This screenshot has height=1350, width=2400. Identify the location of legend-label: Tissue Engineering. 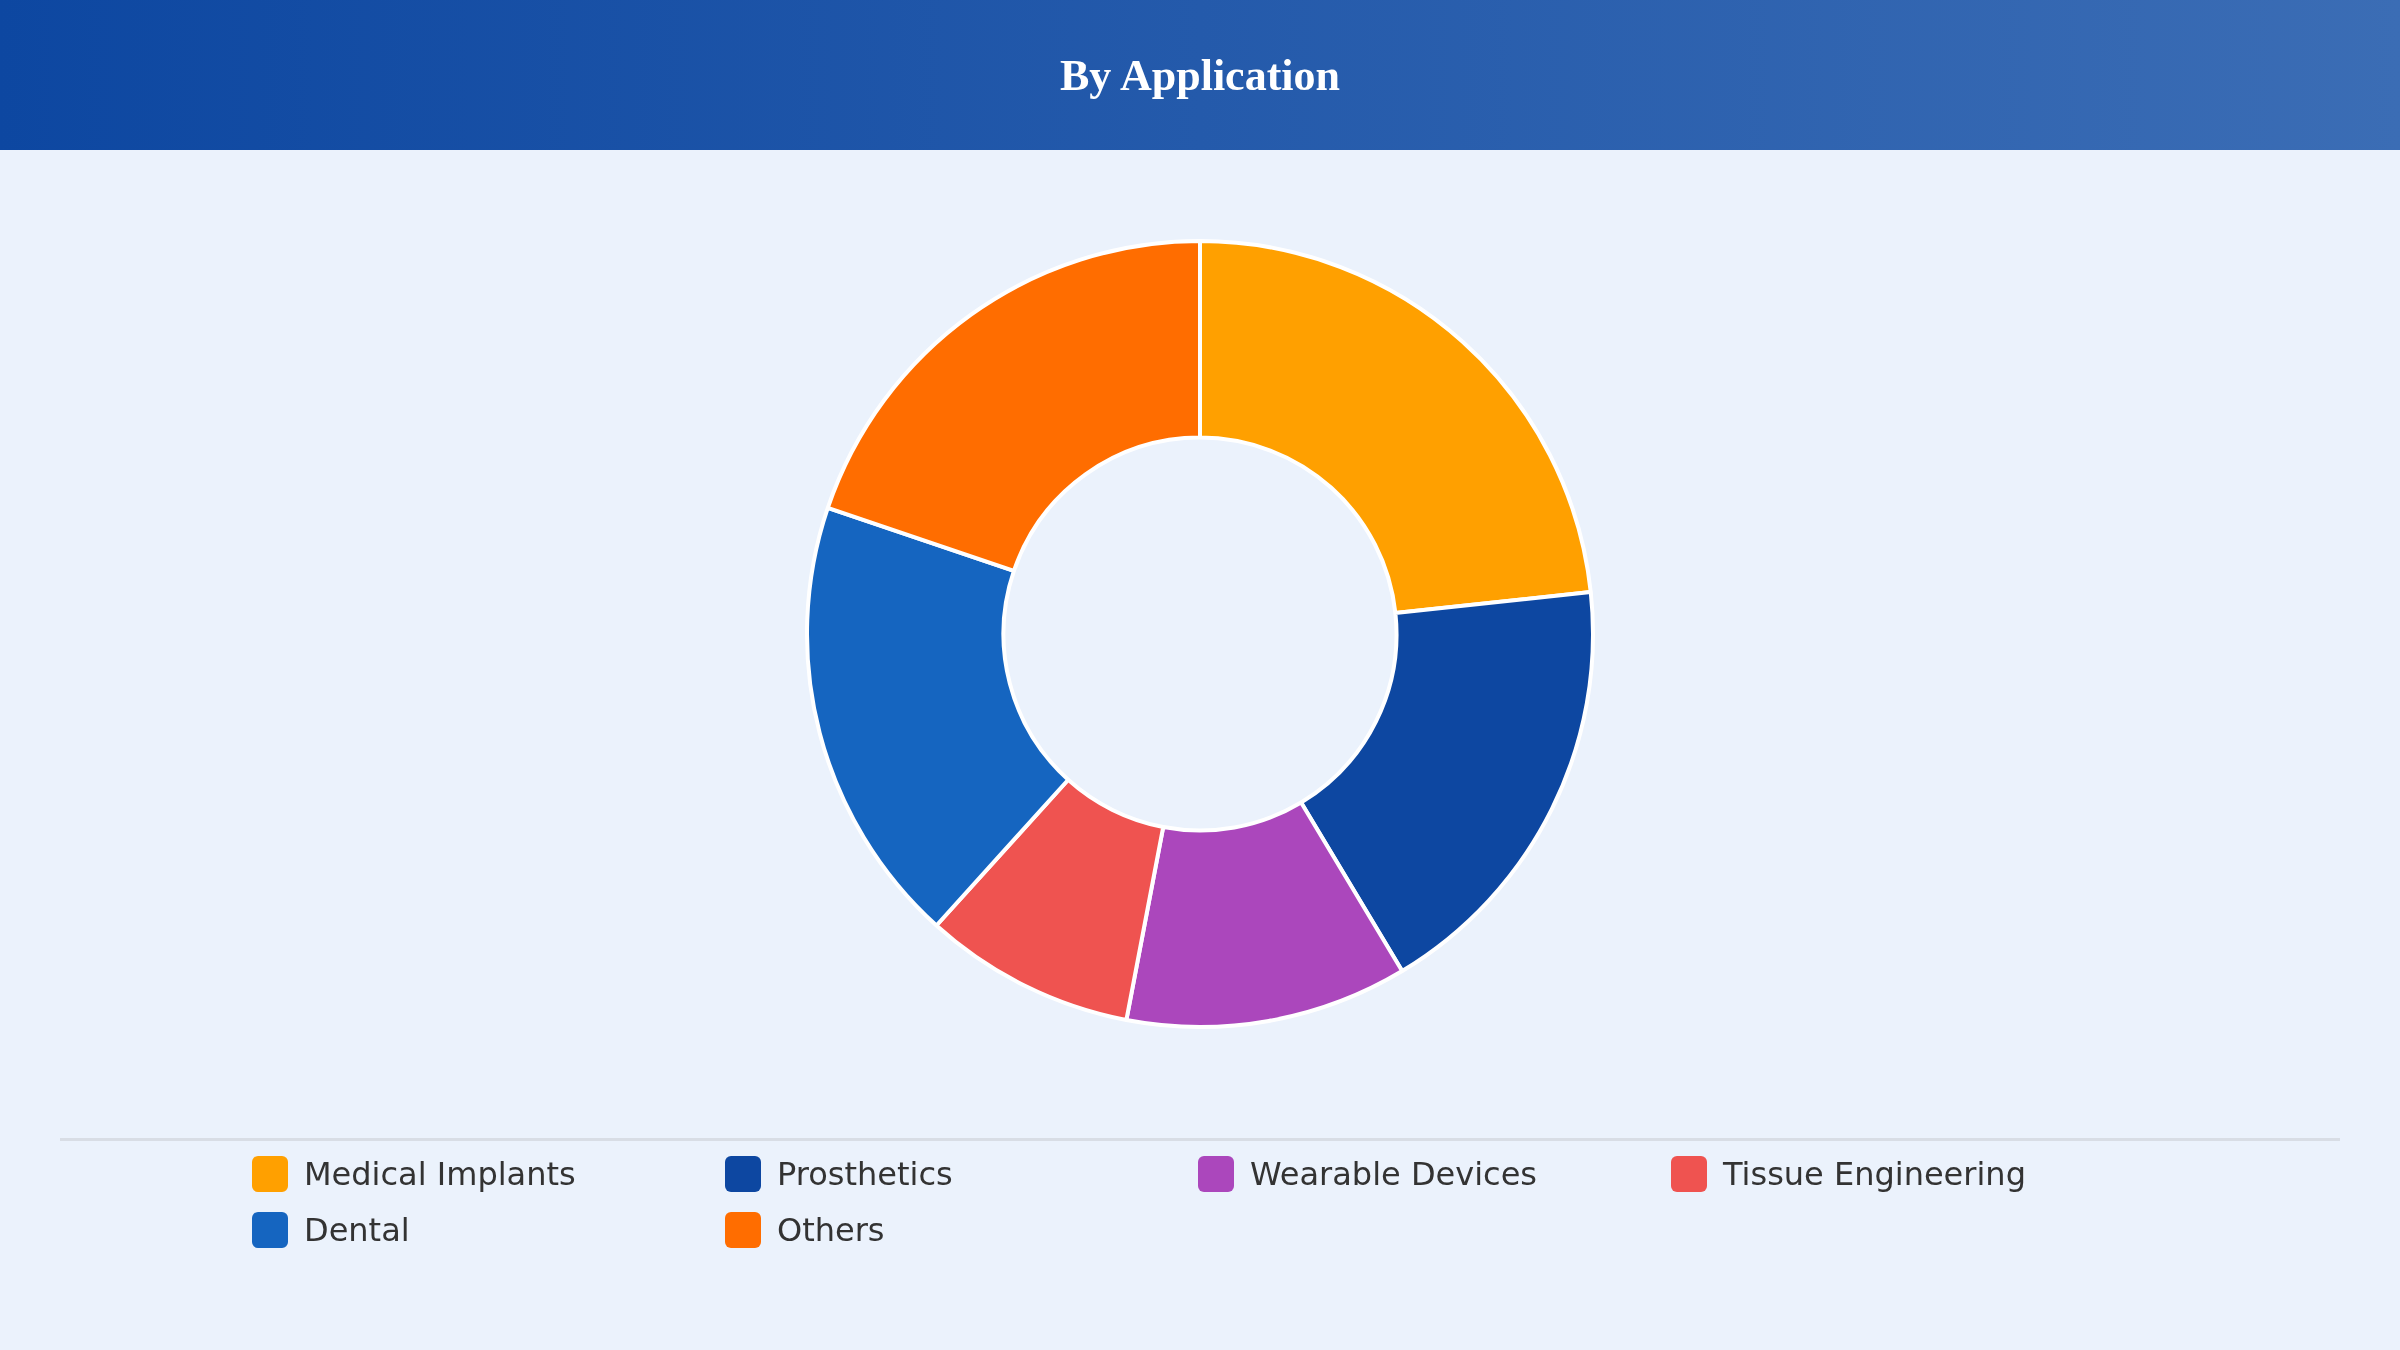
(1874, 1174).